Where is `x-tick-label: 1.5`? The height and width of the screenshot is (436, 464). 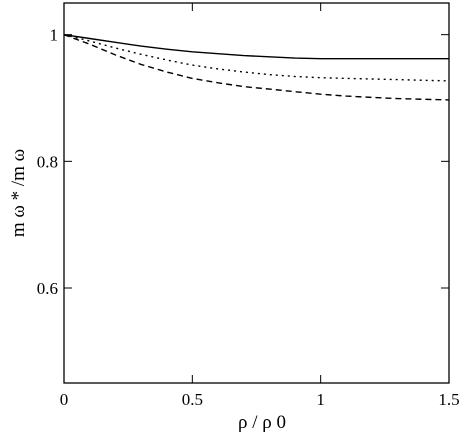
x-tick-label: 1.5 is located at coordinates (448, 399).